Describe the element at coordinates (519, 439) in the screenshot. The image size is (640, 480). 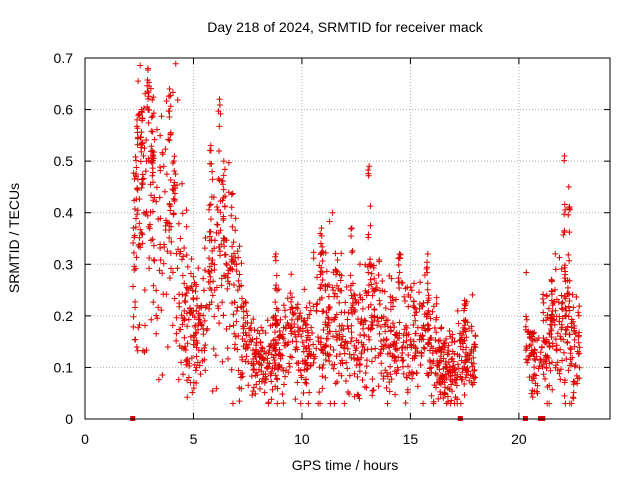
I see `x-tick-label: 20` at that location.